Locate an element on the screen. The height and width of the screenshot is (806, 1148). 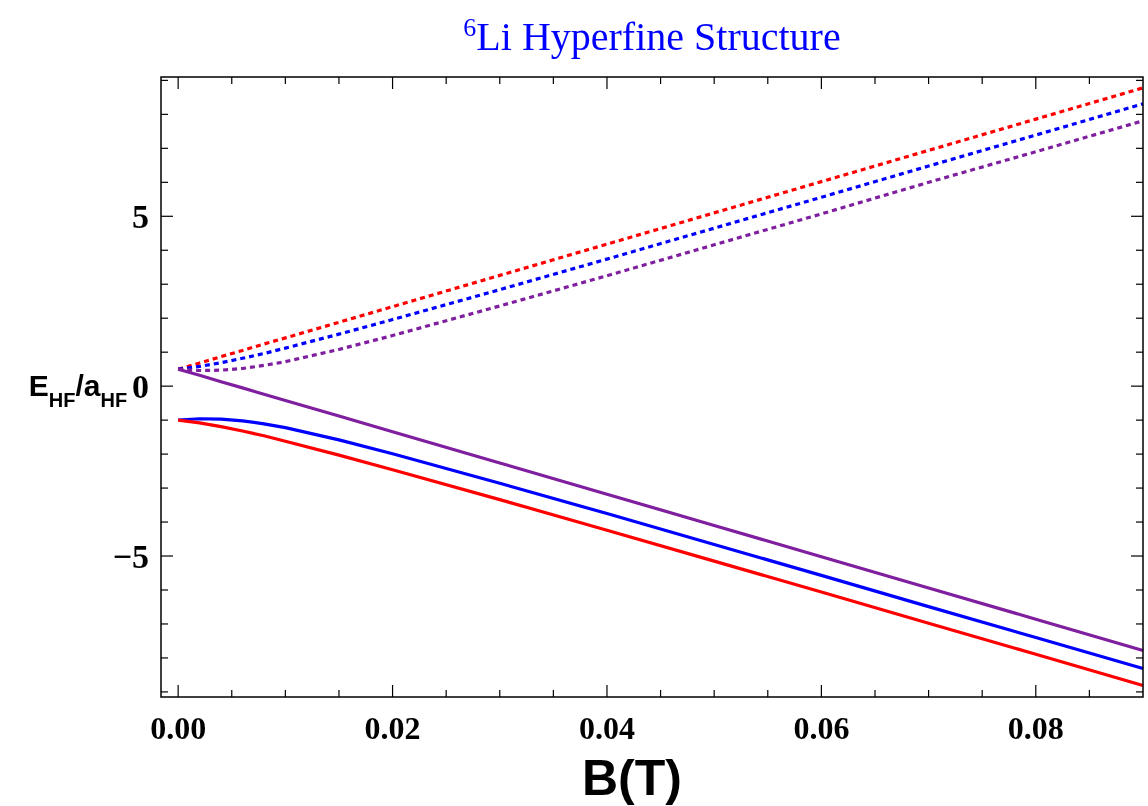
x-tick-label: 0.02 is located at coordinates (392, 728).